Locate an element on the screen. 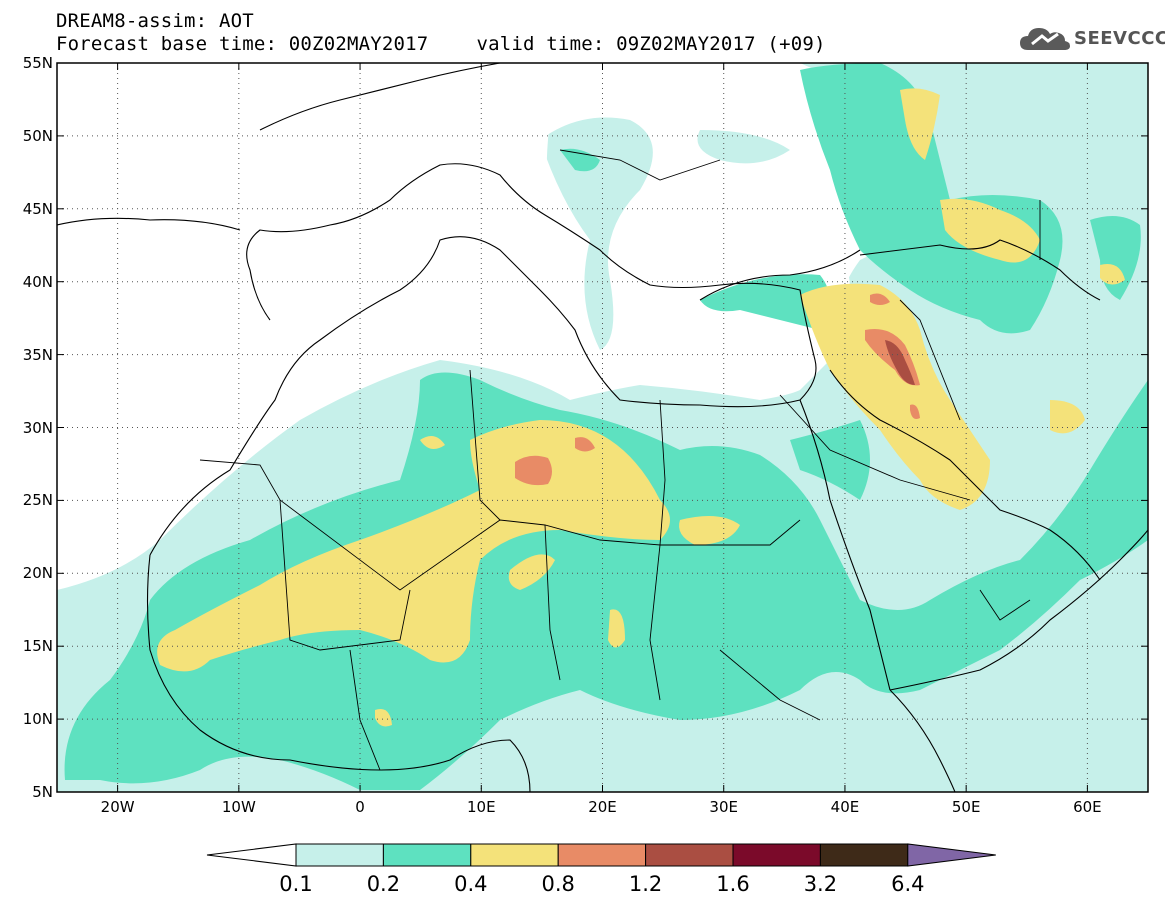  colorbar-label: 1.2 is located at coordinates (645, 884).